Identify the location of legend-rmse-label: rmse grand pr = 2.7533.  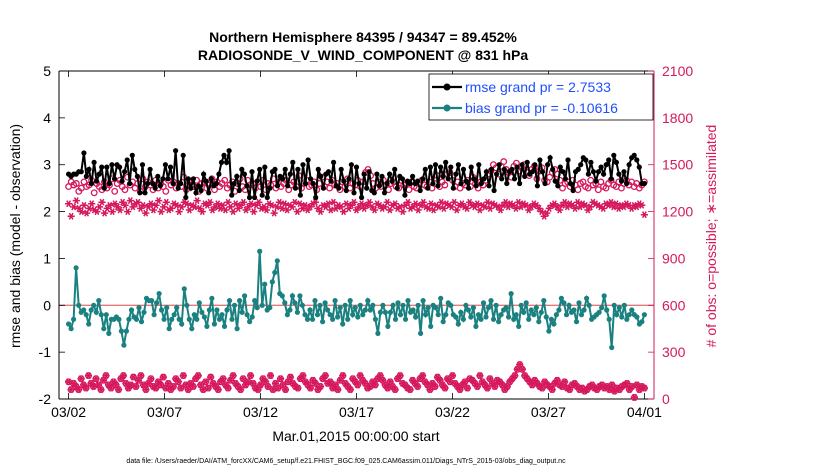
(538, 87).